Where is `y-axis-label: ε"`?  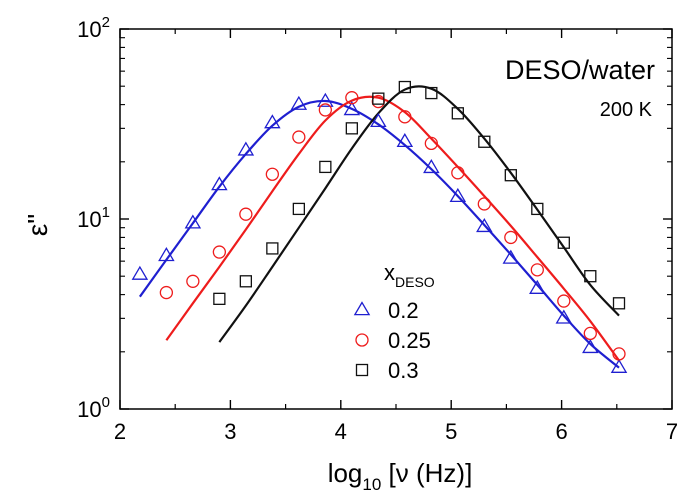 y-axis-label: ε" is located at coordinates (37, 225).